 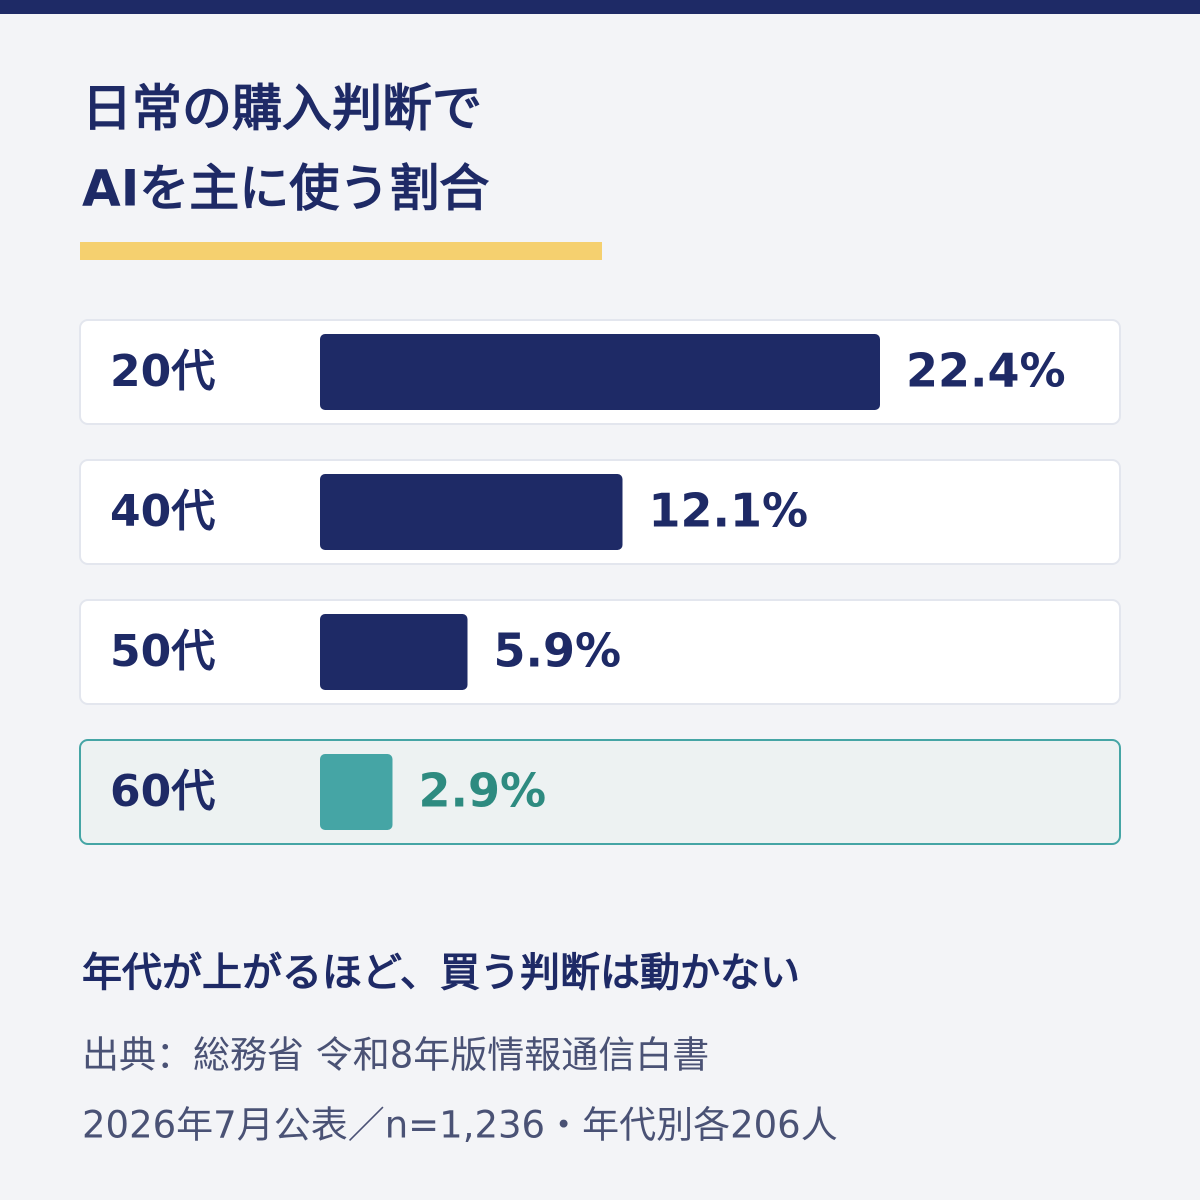 What do you see at coordinates (600, 7) in the screenshot?
I see `top-band` at bounding box center [600, 7].